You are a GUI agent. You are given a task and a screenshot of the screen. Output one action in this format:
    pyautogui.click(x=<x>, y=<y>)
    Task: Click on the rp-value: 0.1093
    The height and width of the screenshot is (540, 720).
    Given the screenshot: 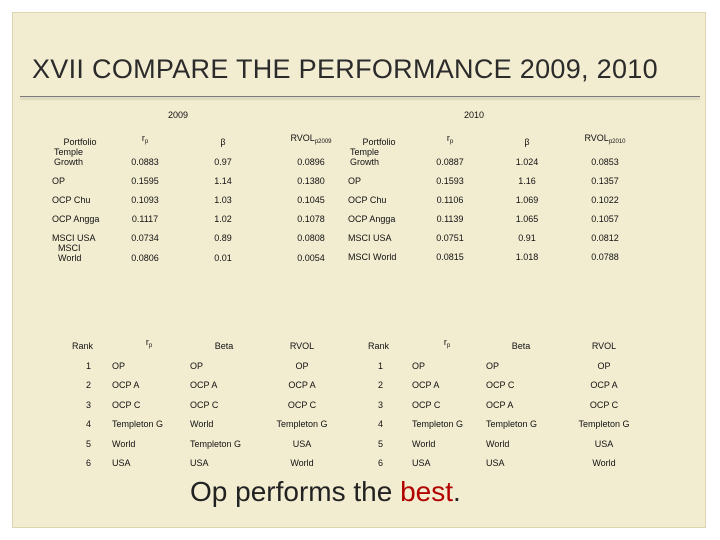 What is the action you would take?
    pyautogui.click(x=145, y=200)
    